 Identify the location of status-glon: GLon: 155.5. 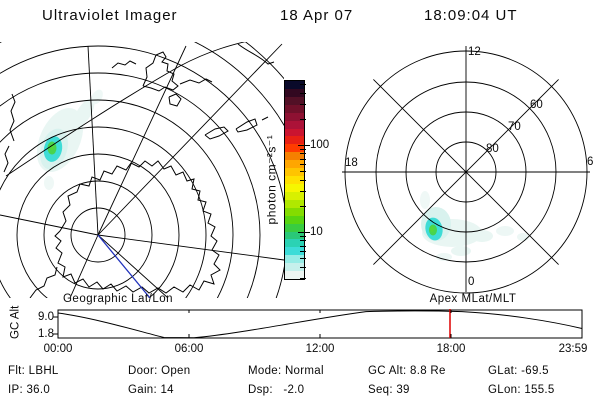
(521, 390).